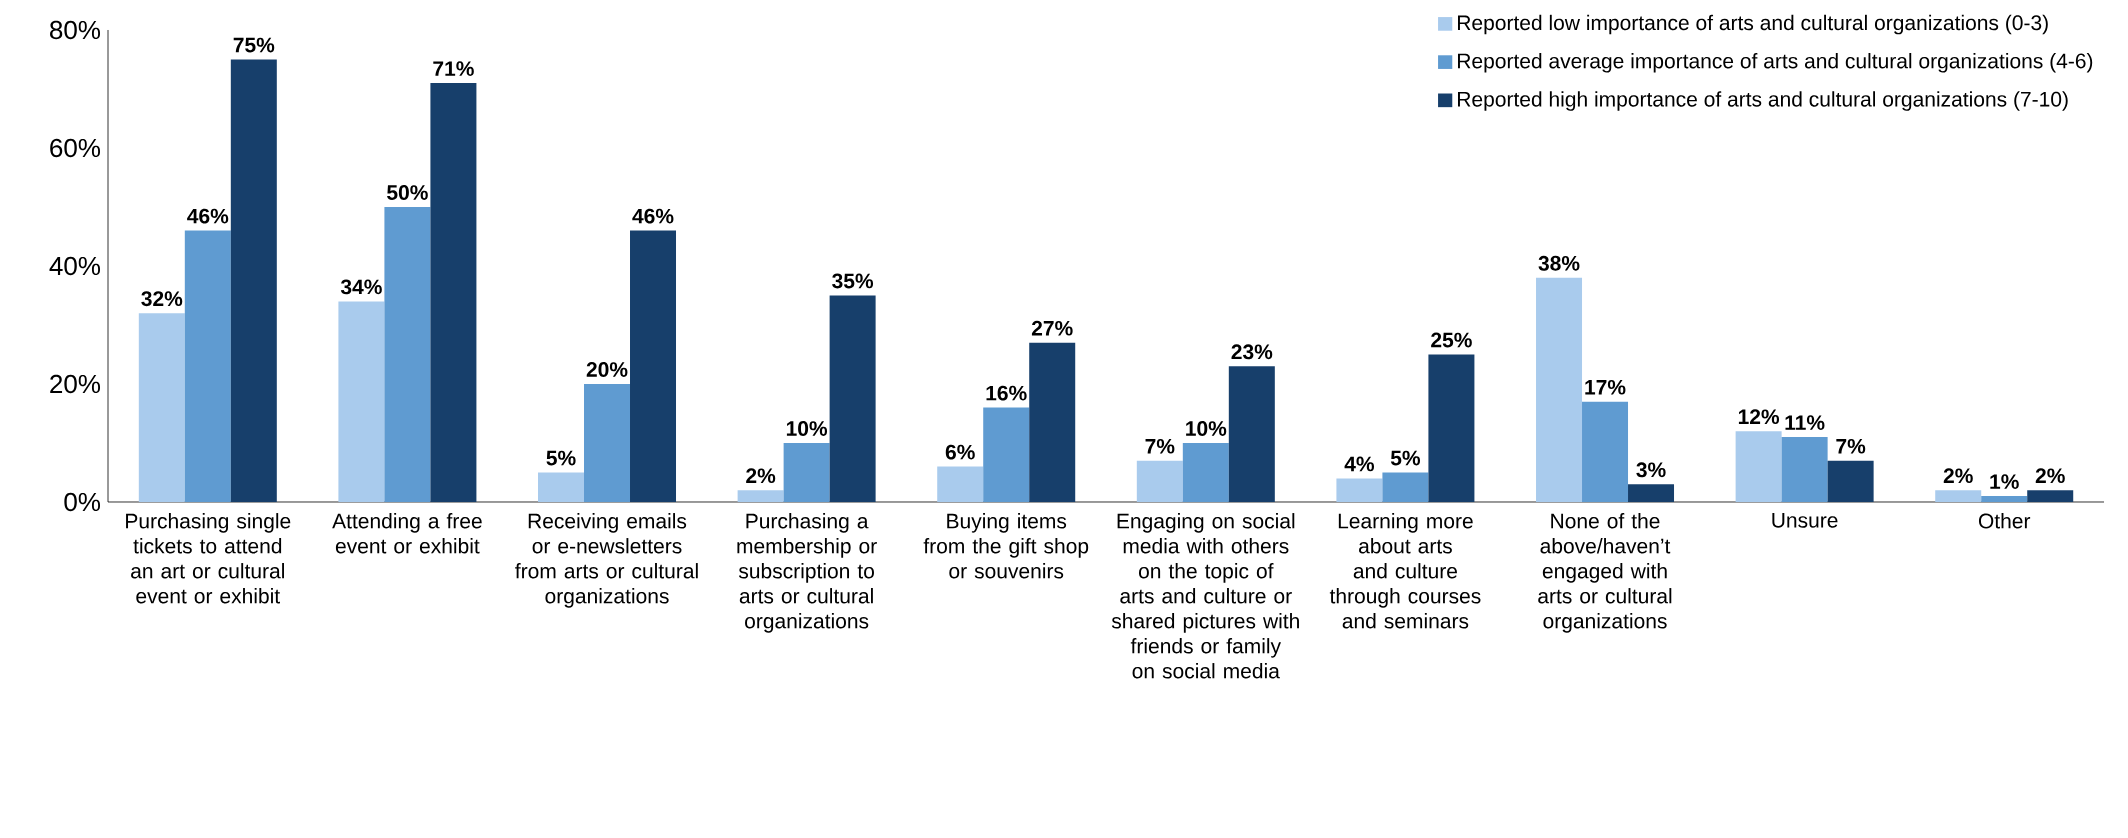  I want to click on data-label: 1%, so click(2004, 482).